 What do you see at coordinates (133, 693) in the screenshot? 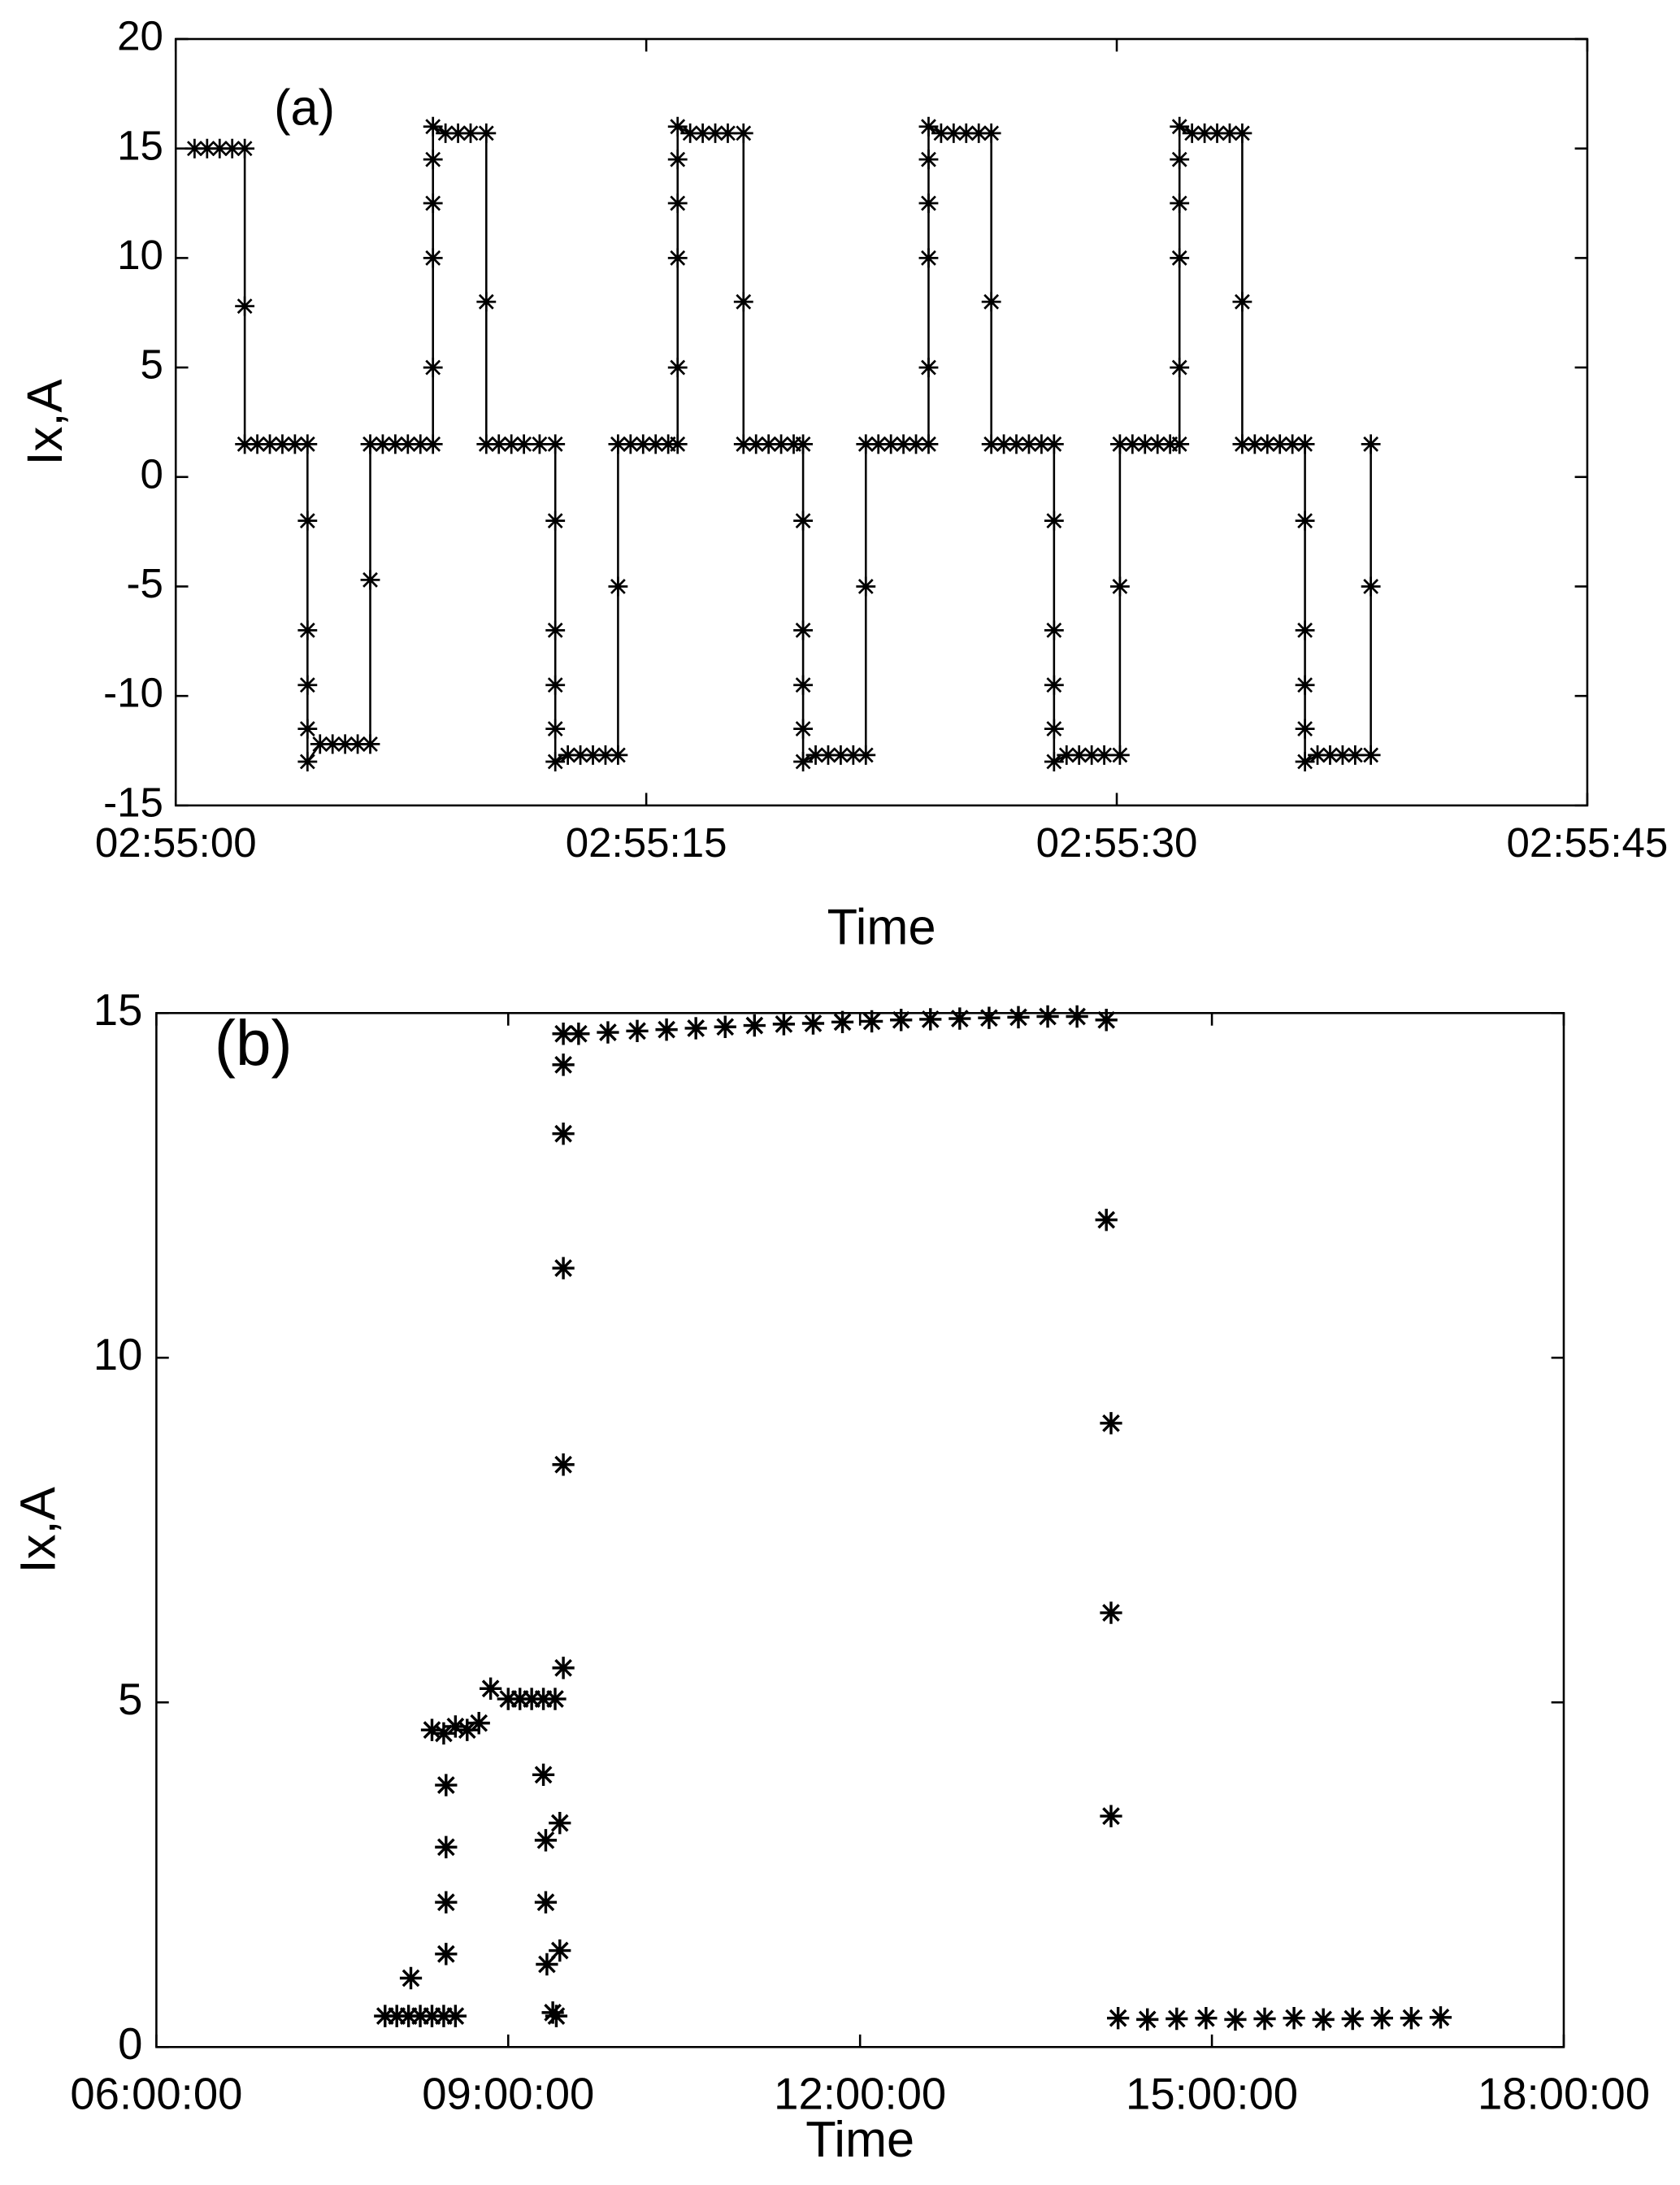
I see `y-tick-label: -10` at bounding box center [133, 693].